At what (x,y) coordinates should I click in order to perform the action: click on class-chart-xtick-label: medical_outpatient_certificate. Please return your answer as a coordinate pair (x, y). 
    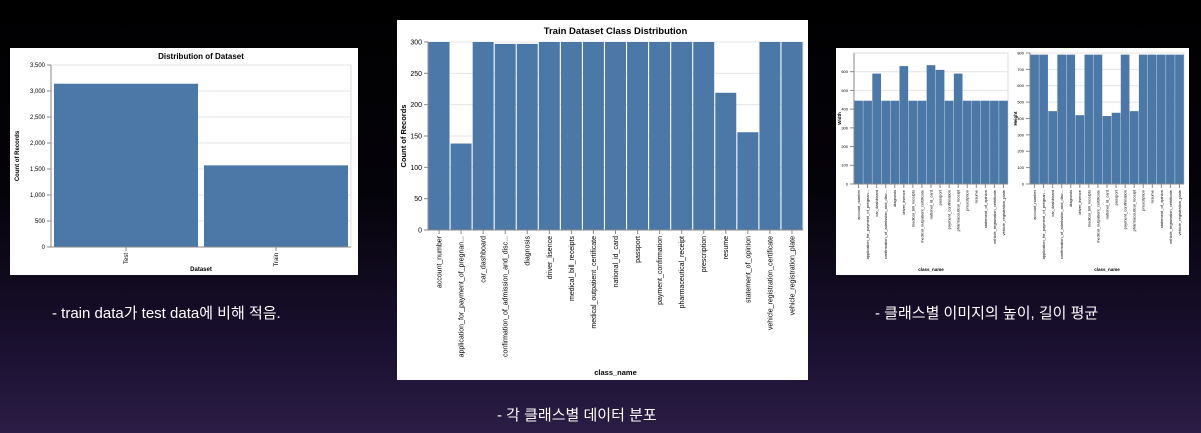
    Looking at the image, I should click on (594, 282).